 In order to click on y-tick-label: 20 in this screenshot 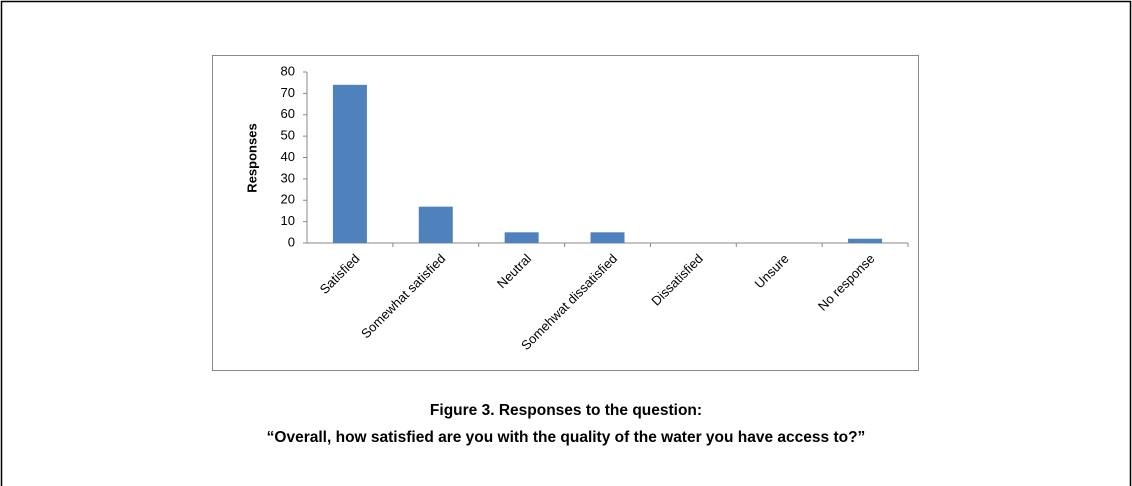, I will do `click(288, 199)`.